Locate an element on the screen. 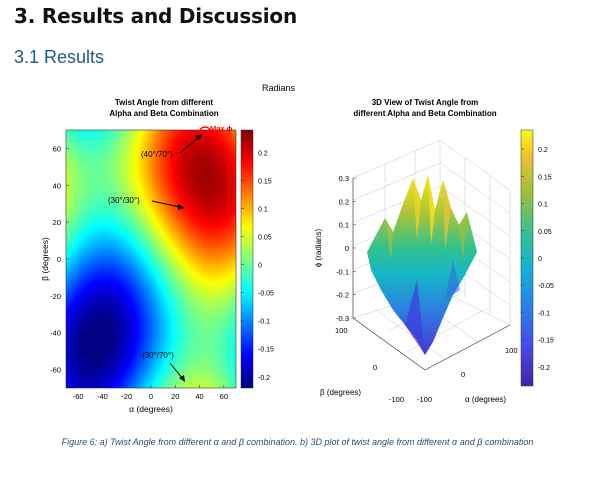 The width and height of the screenshot is (593, 490). surface-z-label: ϕ (radians) is located at coordinates (318, 248).